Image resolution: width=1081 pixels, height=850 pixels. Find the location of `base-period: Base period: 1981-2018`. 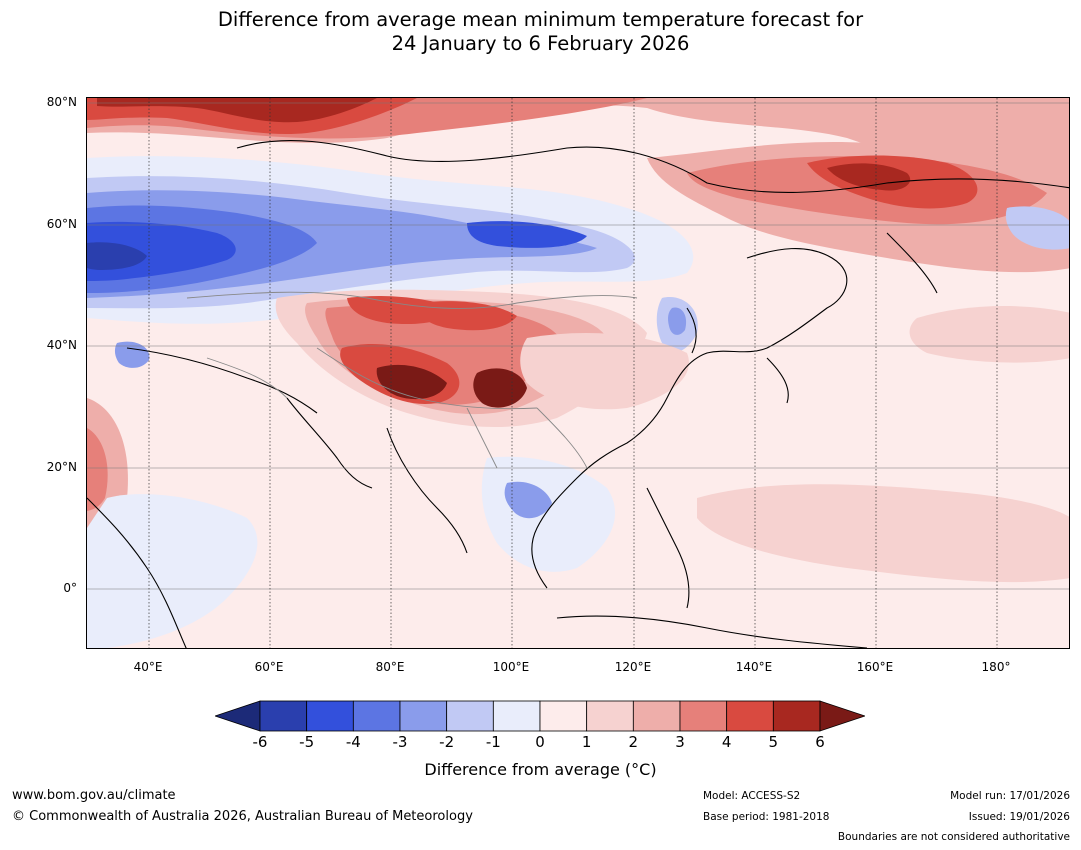

base-period: Base period: 1981-2018 is located at coordinates (766, 817).